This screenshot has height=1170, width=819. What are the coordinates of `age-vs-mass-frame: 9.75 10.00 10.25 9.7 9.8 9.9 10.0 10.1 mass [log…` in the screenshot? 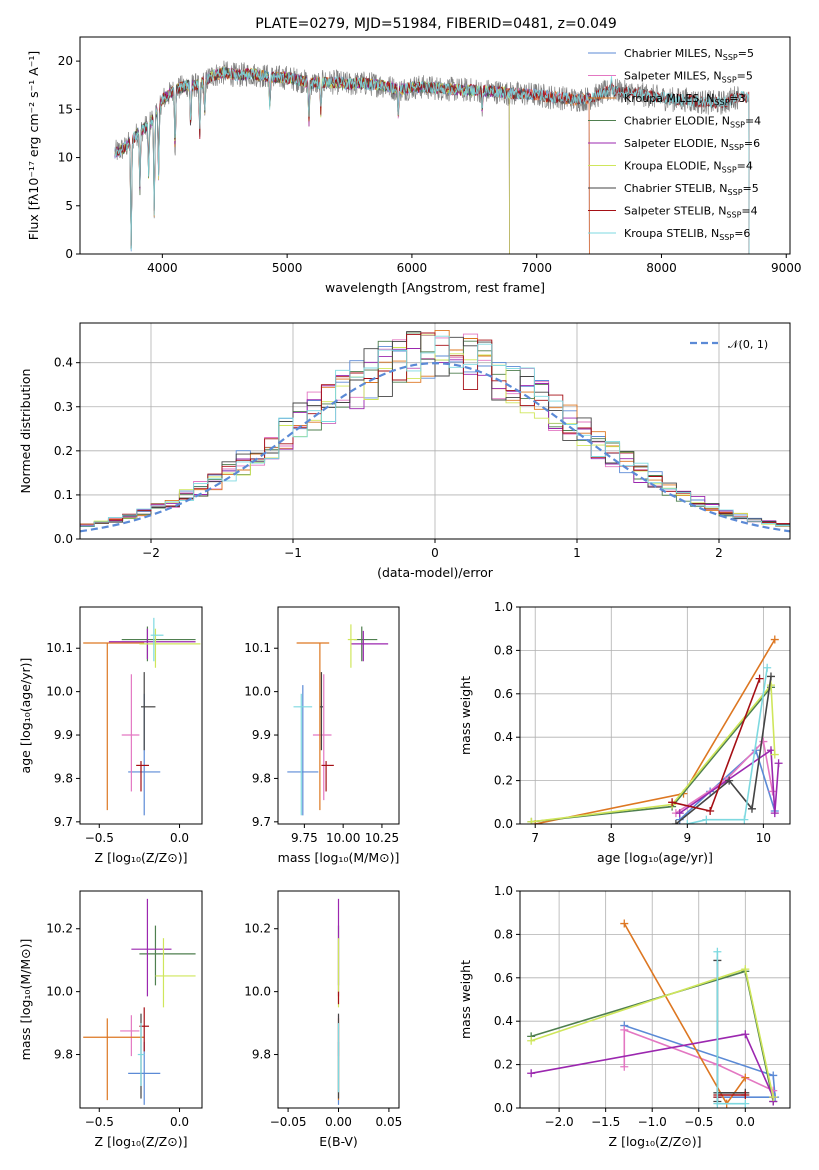 It's located at (322, 735).